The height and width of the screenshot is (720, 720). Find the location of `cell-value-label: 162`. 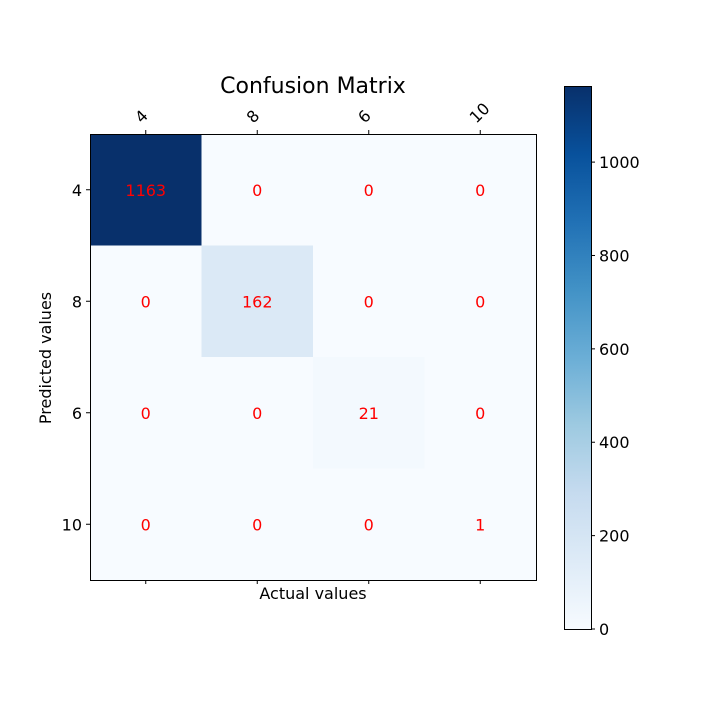

cell-value-label: 162 is located at coordinates (257, 301).